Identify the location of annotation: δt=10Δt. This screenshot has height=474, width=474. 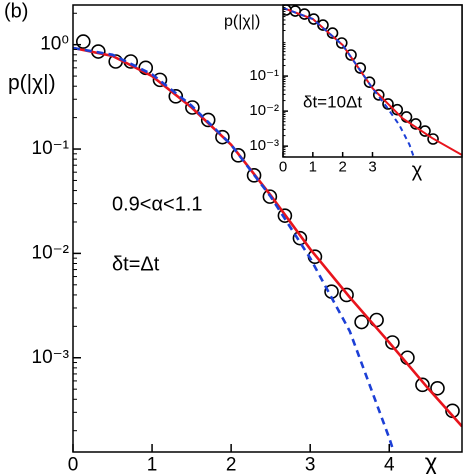
(332, 101).